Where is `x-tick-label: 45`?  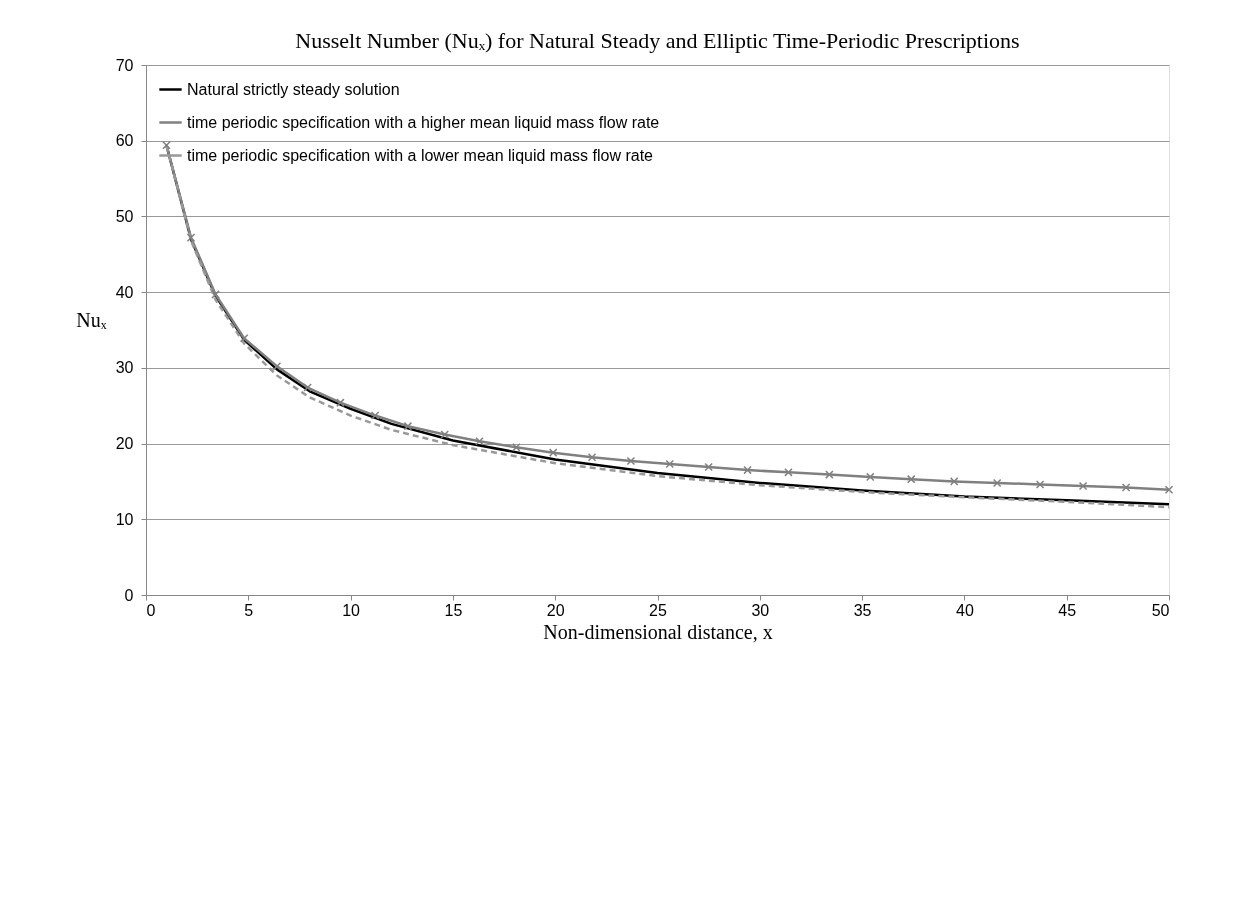
x-tick-label: 45 is located at coordinates (1067, 610).